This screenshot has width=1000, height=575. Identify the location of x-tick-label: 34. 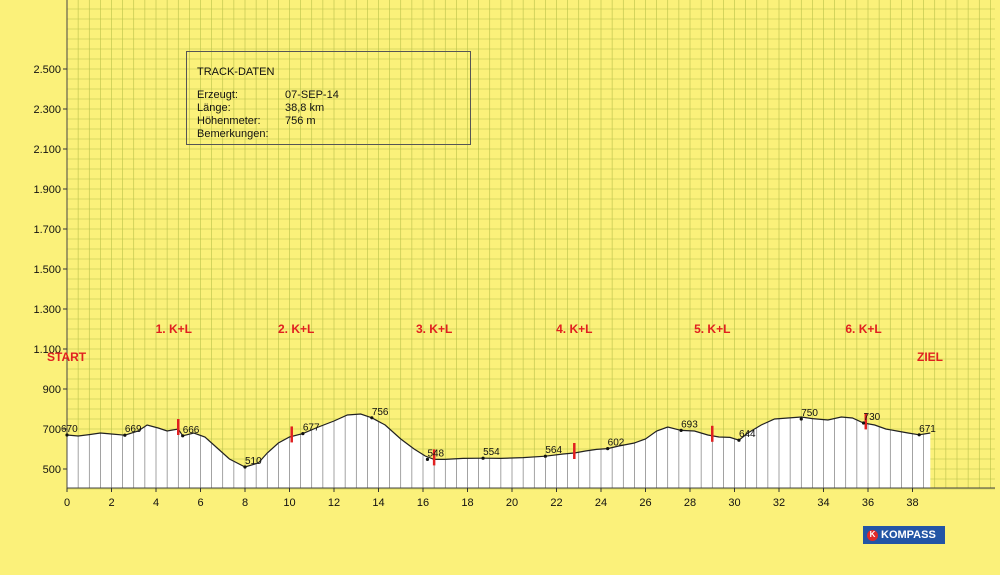
(823, 503).